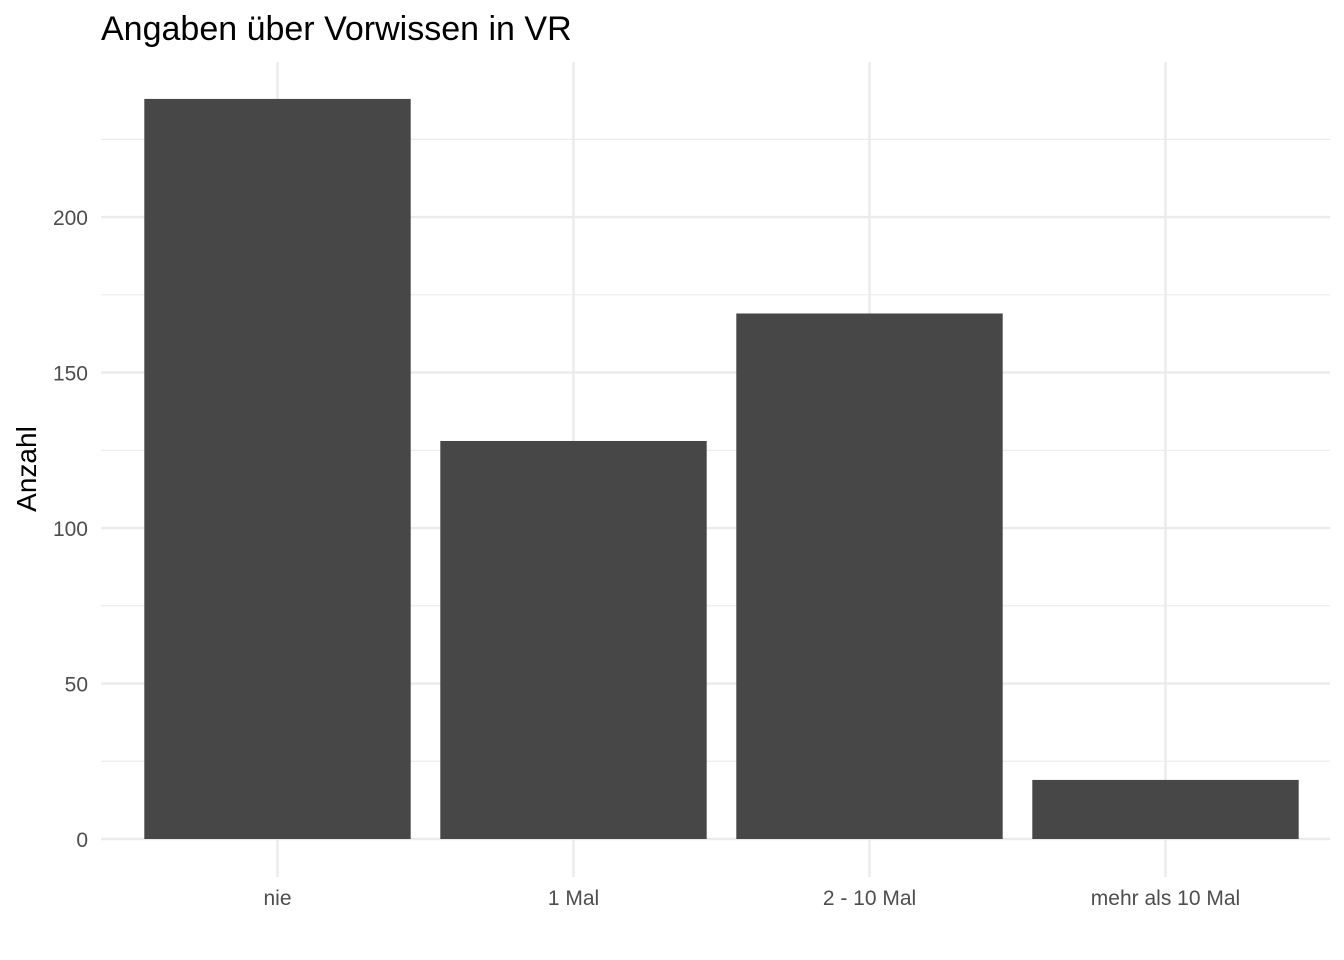  What do you see at coordinates (70, 218) in the screenshot?
I see `y-tick-label: 200` at bounding box center [70, 218].